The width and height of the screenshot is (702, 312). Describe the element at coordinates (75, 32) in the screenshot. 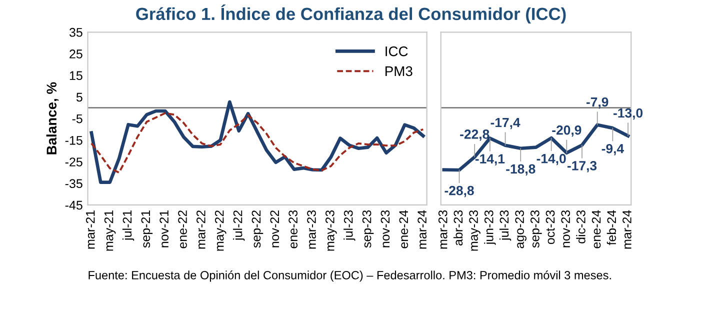

I see `y-tick-label: 35` at that location.